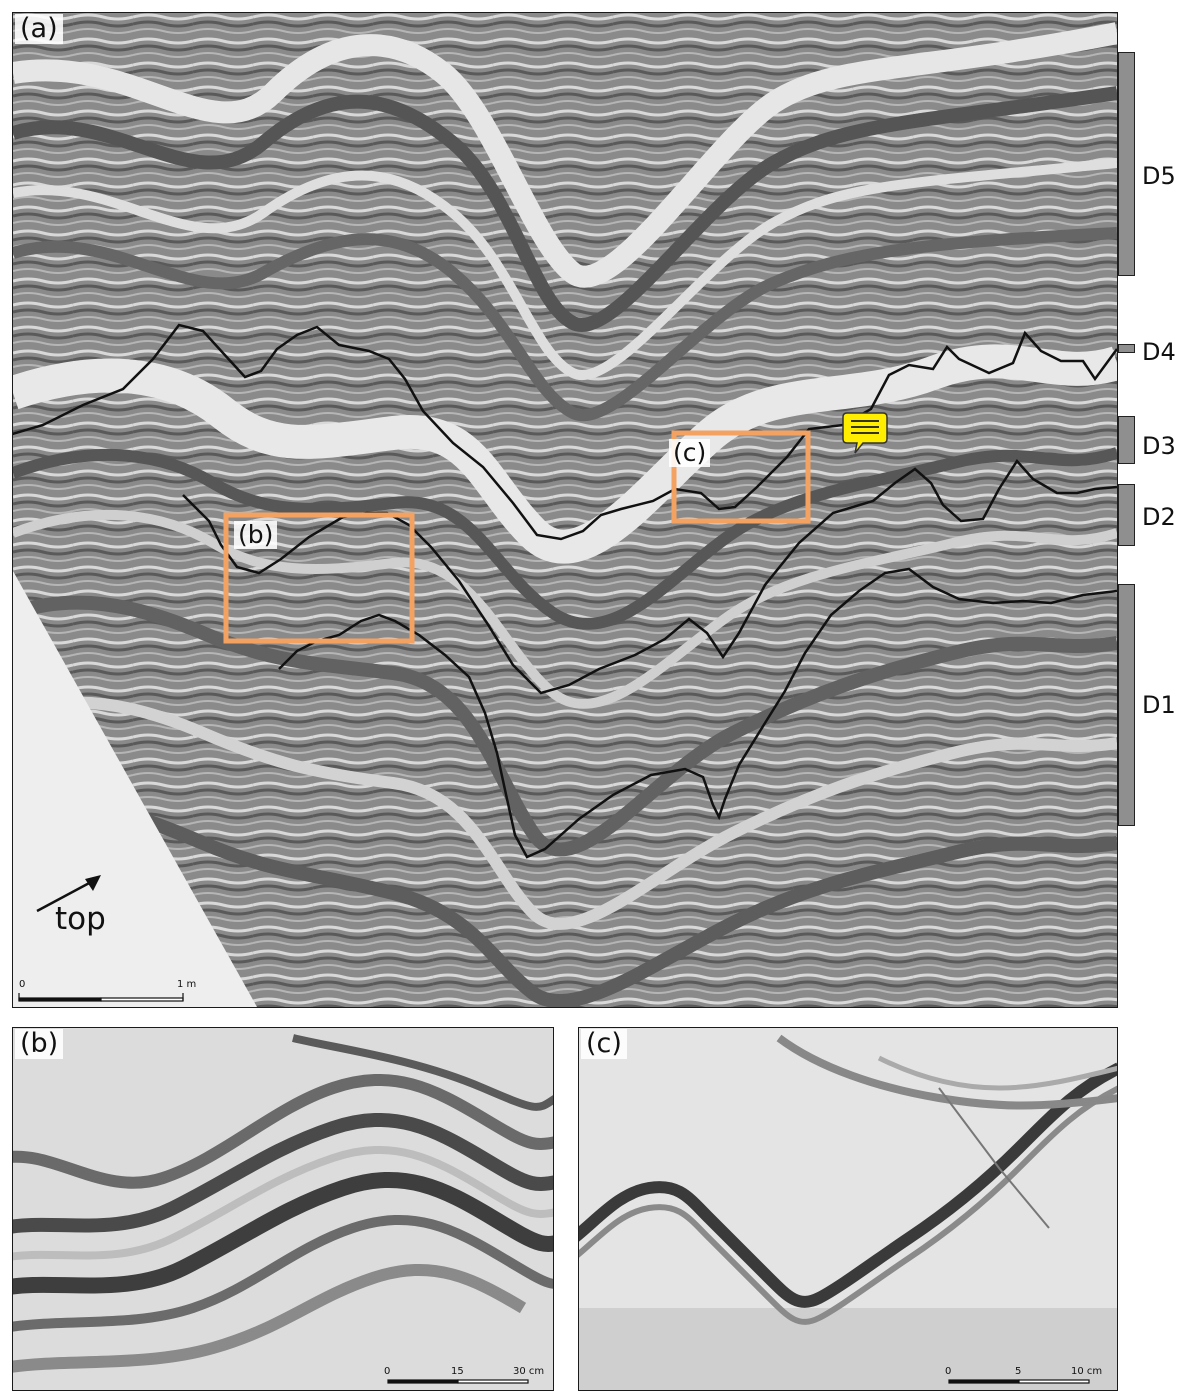 The width and height of the screenshot is (1186, 1391). What do you see at coordinates (1087, 1371) in the screenshot?
I see `scale-tick-c-2: 10 cm` at bounding box center [1087, 1371].